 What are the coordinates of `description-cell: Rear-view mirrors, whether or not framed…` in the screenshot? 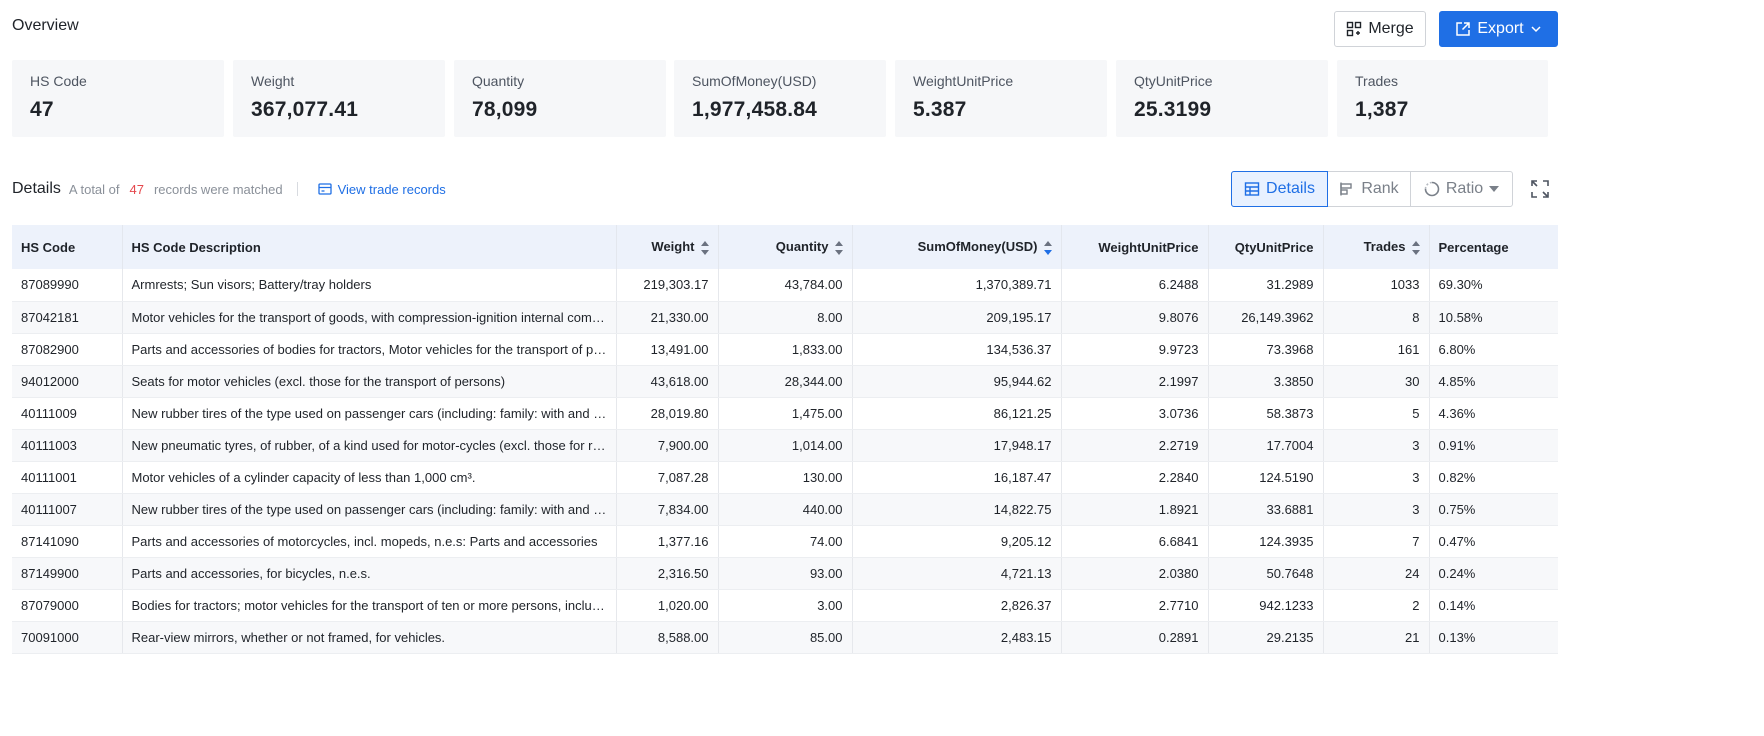 It's located at (369, 637).